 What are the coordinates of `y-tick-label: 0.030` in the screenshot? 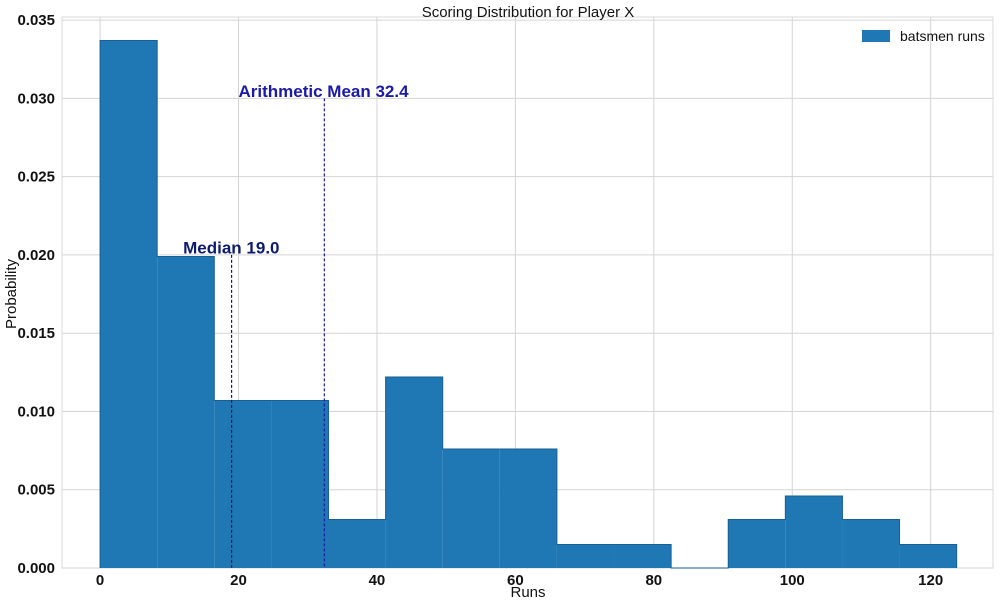 It's located at (36, 98).